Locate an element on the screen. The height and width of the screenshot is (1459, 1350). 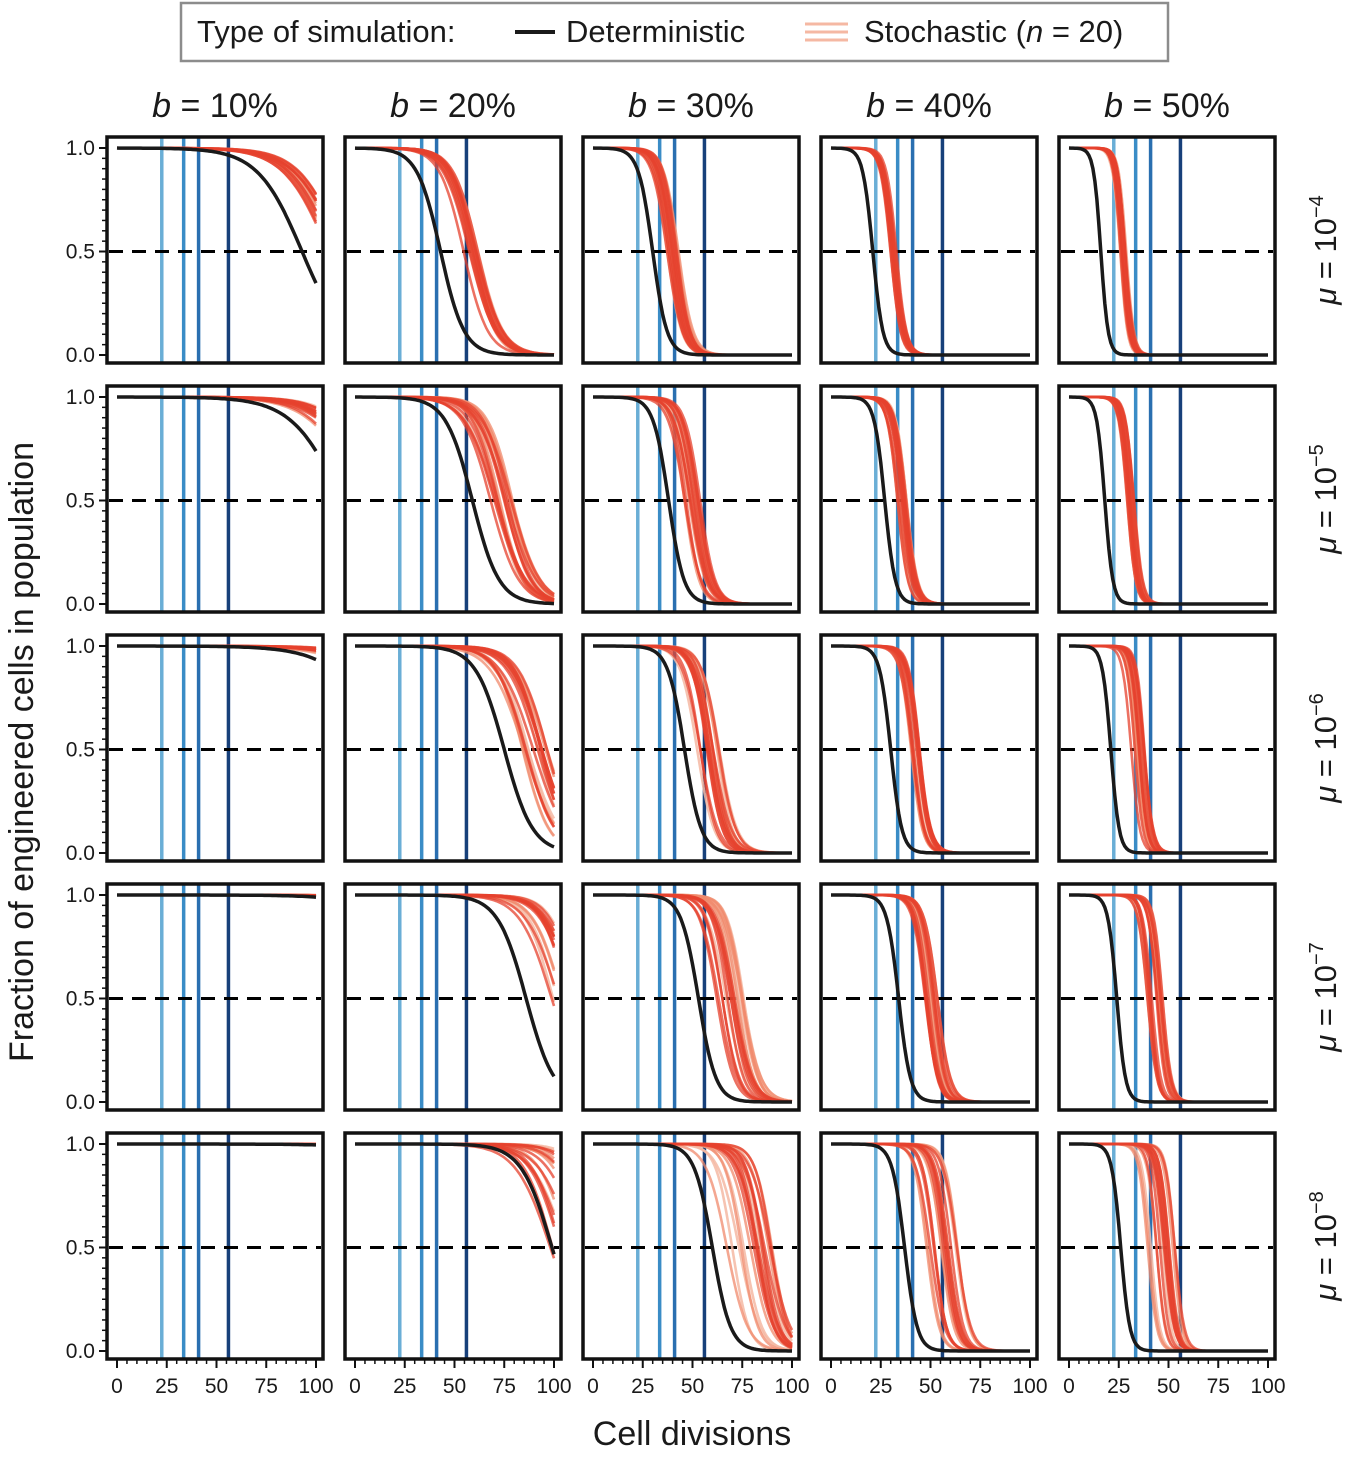
column-header-2: b = 20% is located at coordinates (453, 106).